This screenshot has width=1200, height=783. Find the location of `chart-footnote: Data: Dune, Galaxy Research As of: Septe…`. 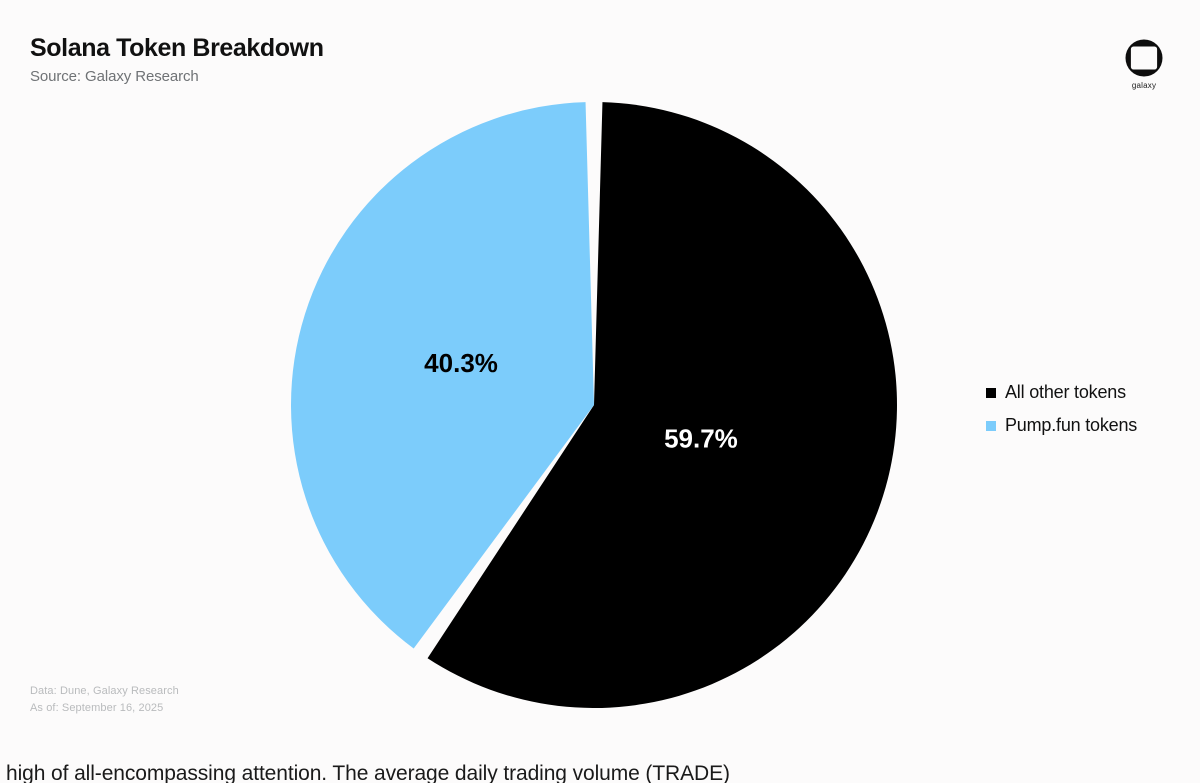

chart-footnote: Data: Dune, Galaxy Research As of: Septe… is located at coordinates (104, 700).